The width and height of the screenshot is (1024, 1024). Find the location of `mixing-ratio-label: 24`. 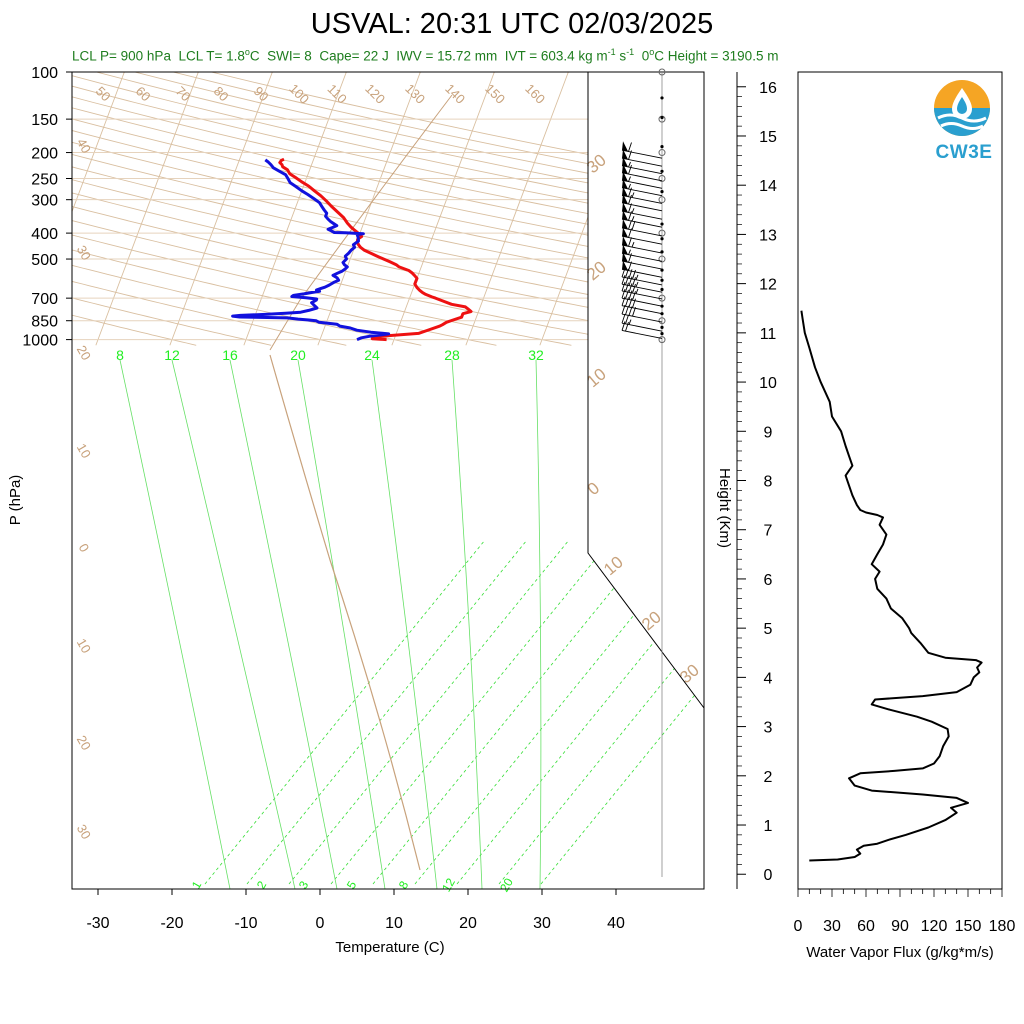

mixing-ratio-label: 24 is located at coordinates (372, 355).